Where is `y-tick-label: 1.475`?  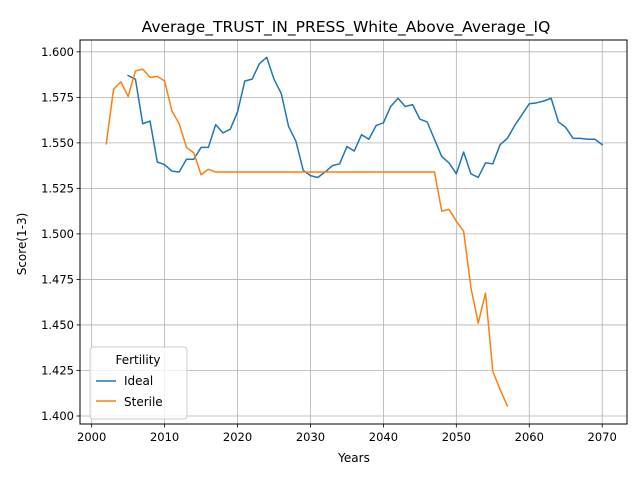 y-tick-label: 1.475 is located at coordinates (57, 279).